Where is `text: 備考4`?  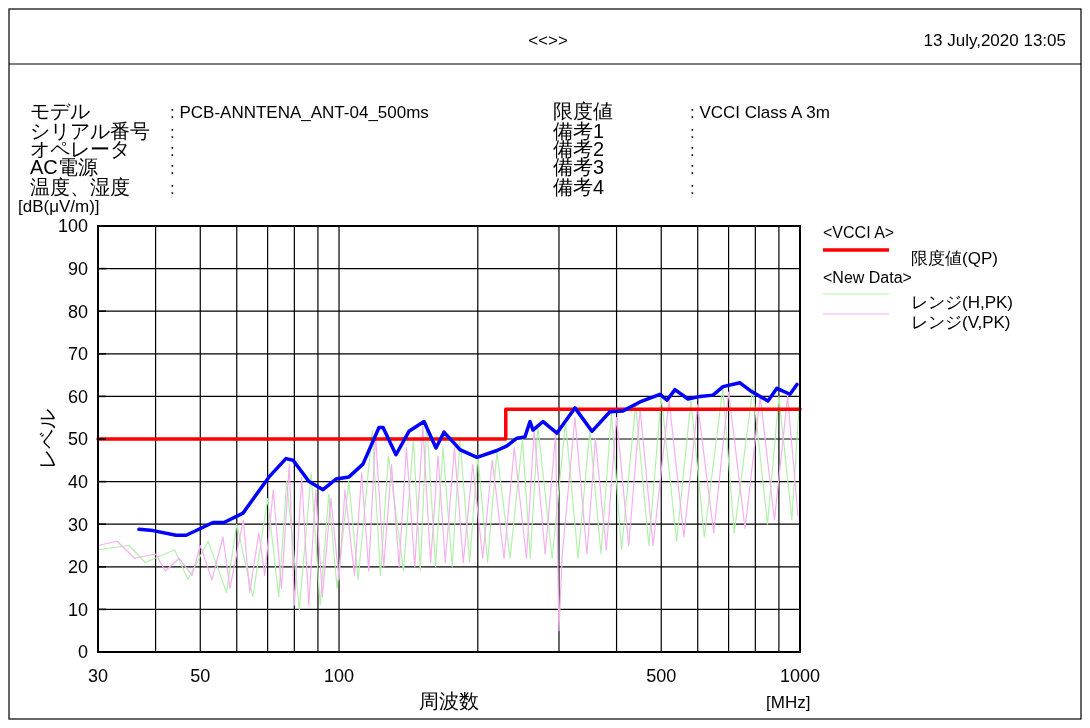 text: 備考4 is located at coordinates (579, 187).